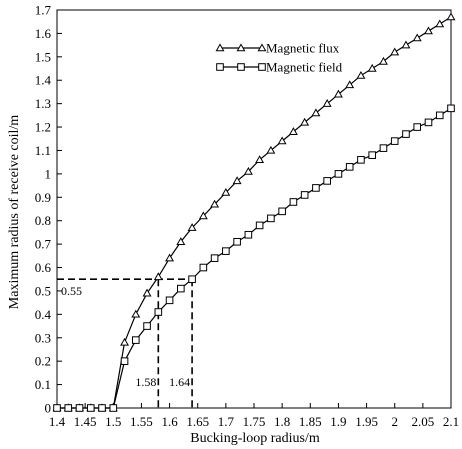 The image size is (462, 449). Describe the element at coordinates (43, 220) in the screenshot. I see `y-tick-label: 0.8` at that location.